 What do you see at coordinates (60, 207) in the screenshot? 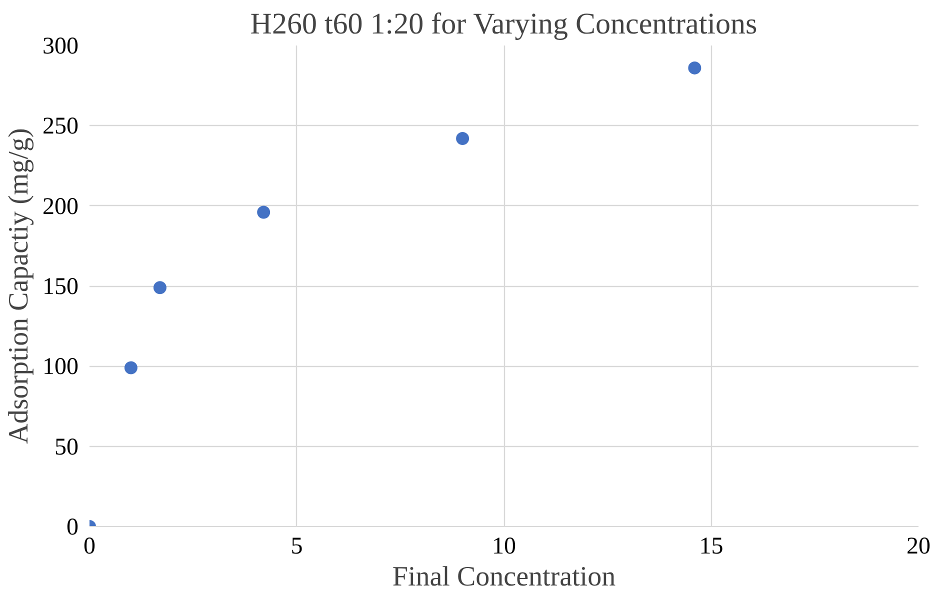
I see `y-tick-label: 200` at bounding box center [60, 207].